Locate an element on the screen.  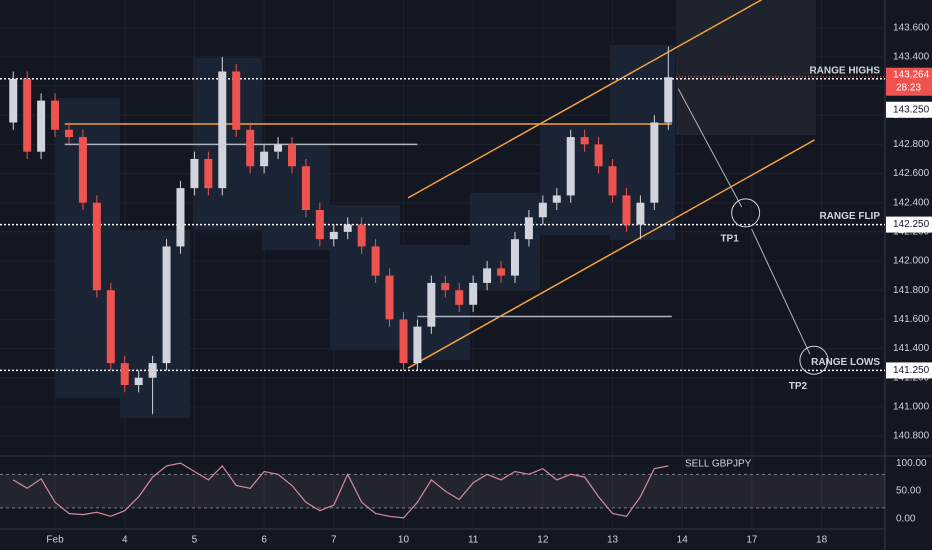
projection-box is located at coordinates (746, 67).